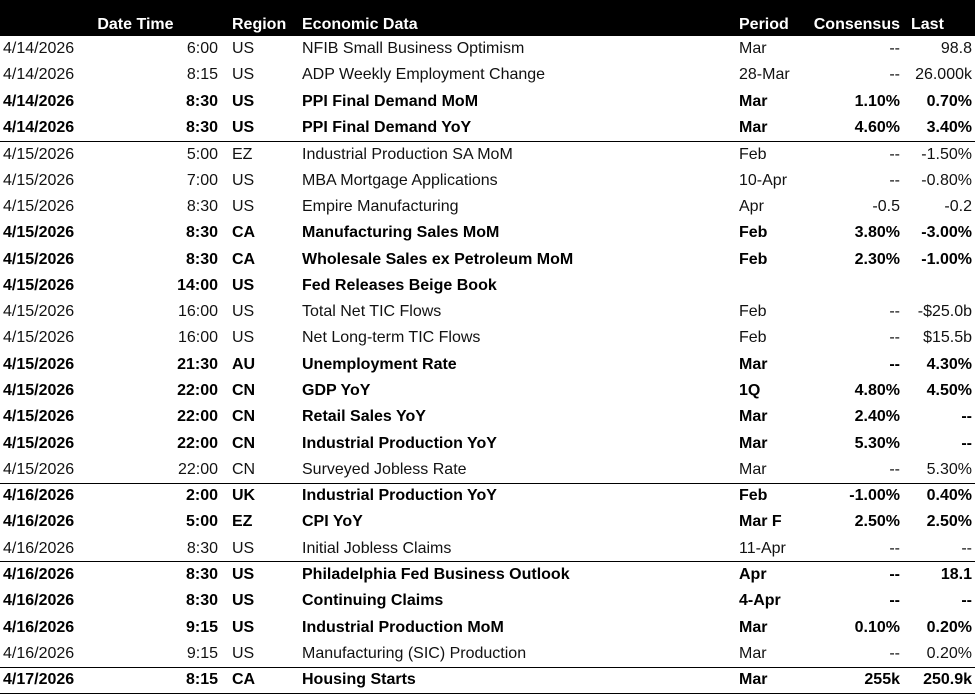 The width and height of the screenshot is (975, 695). What do you see at coordinates (760, 522) in the screenshot?
I see `cell-period: Mar F` at bounding box center [760, 522].